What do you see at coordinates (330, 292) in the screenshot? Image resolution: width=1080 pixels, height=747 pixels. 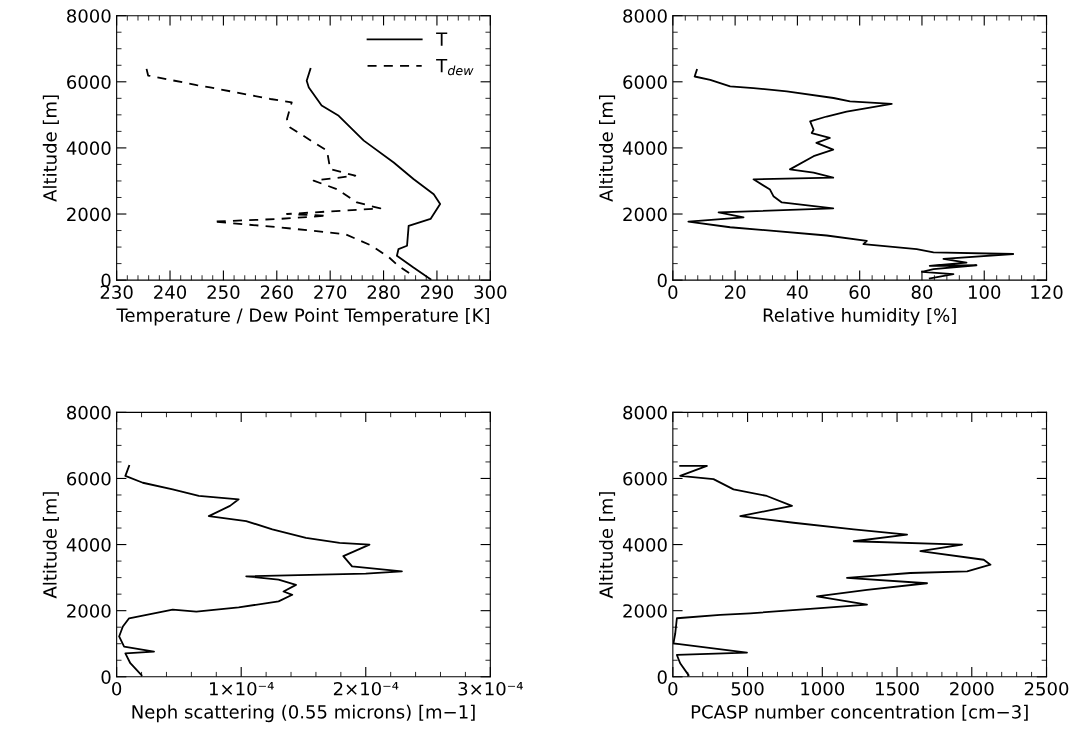 I see `x-tick-label: 270` at bounding box center [330, 292].